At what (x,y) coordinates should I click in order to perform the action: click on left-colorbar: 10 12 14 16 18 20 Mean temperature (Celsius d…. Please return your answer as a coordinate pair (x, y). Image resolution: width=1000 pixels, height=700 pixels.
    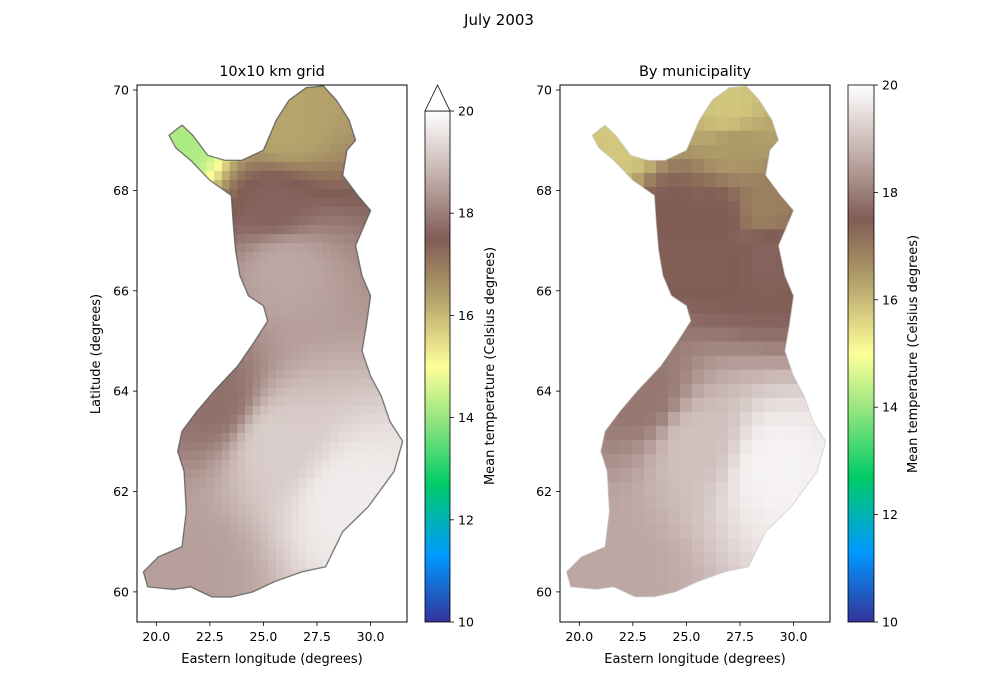
    Looking at the image, I should click on (461, 357).